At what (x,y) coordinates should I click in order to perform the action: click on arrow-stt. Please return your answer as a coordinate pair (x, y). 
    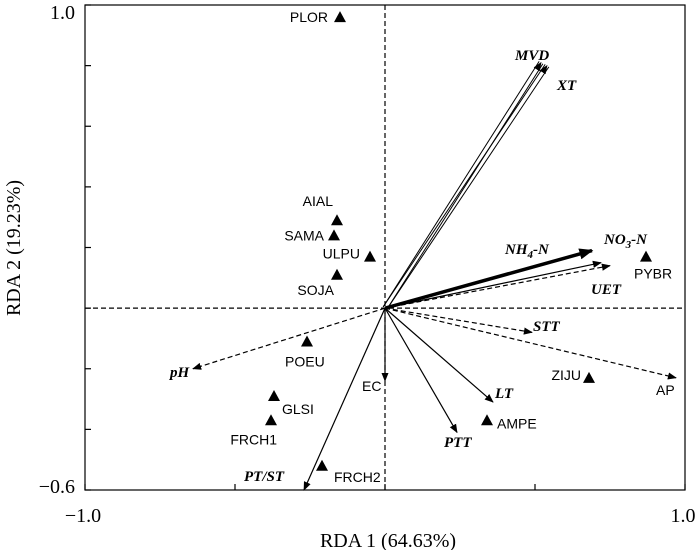
    Looking at the image, I should click on (458, 321).